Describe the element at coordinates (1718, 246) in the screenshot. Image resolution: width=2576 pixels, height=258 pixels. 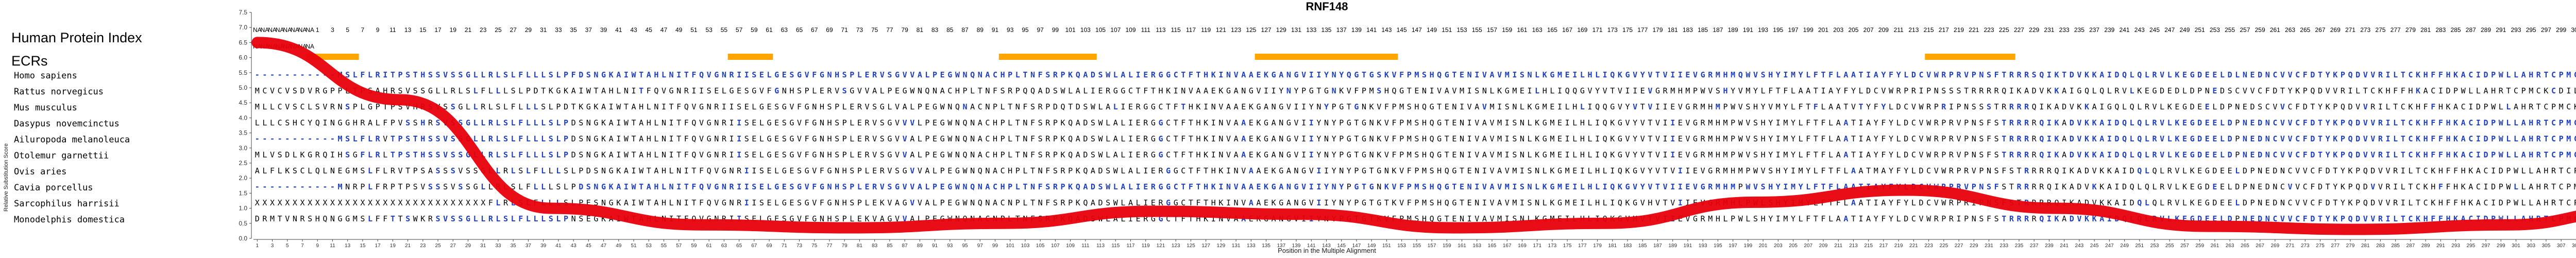
I see `x-tick-label: 195` at that location.